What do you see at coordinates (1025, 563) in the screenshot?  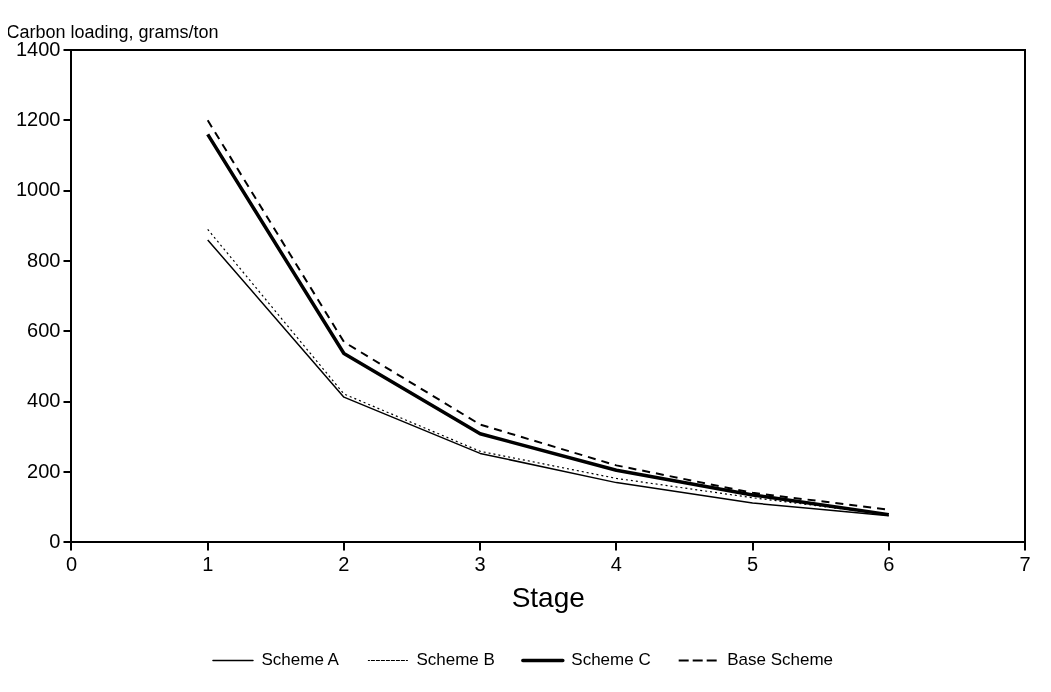 I see `x-tick-label: 7` at bounding box center [1025, 563].